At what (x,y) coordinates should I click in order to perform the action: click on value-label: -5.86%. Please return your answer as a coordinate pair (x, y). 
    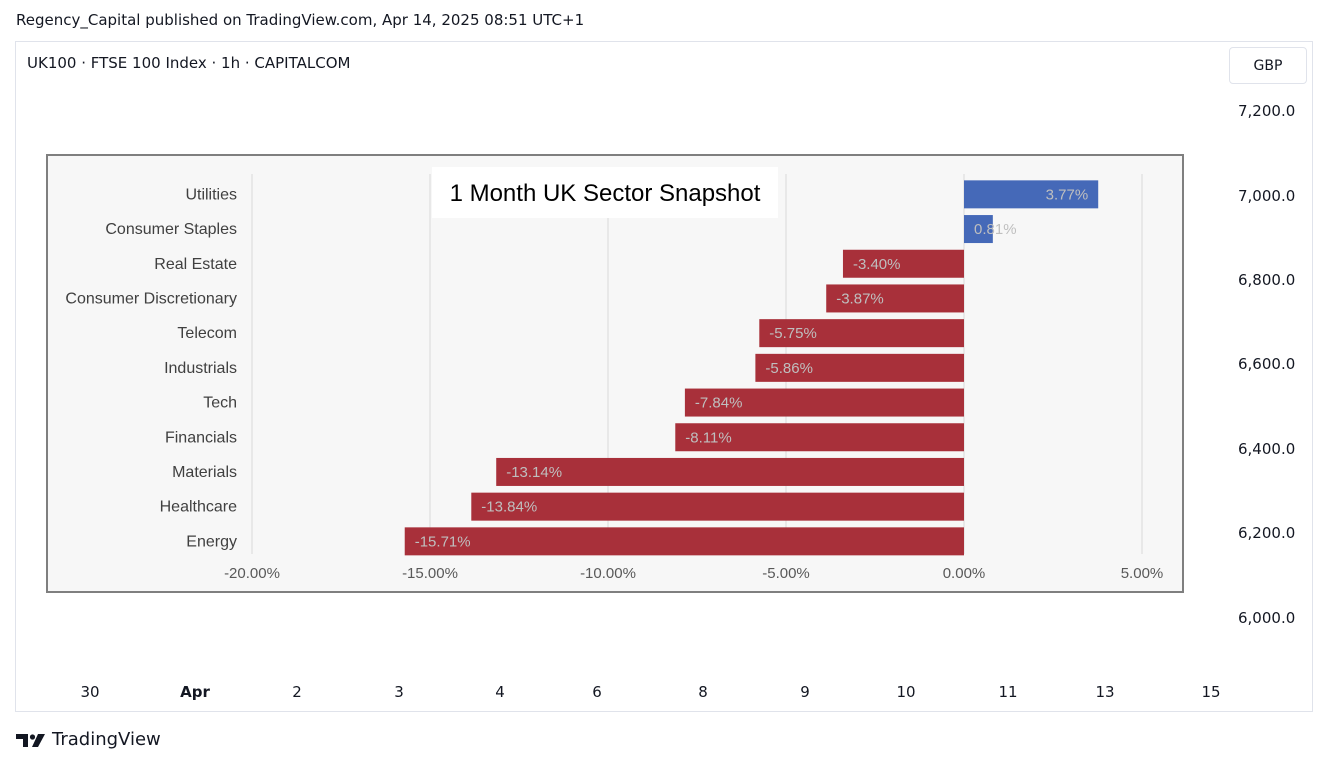
    Looking at the image, I should click on (789, 368).